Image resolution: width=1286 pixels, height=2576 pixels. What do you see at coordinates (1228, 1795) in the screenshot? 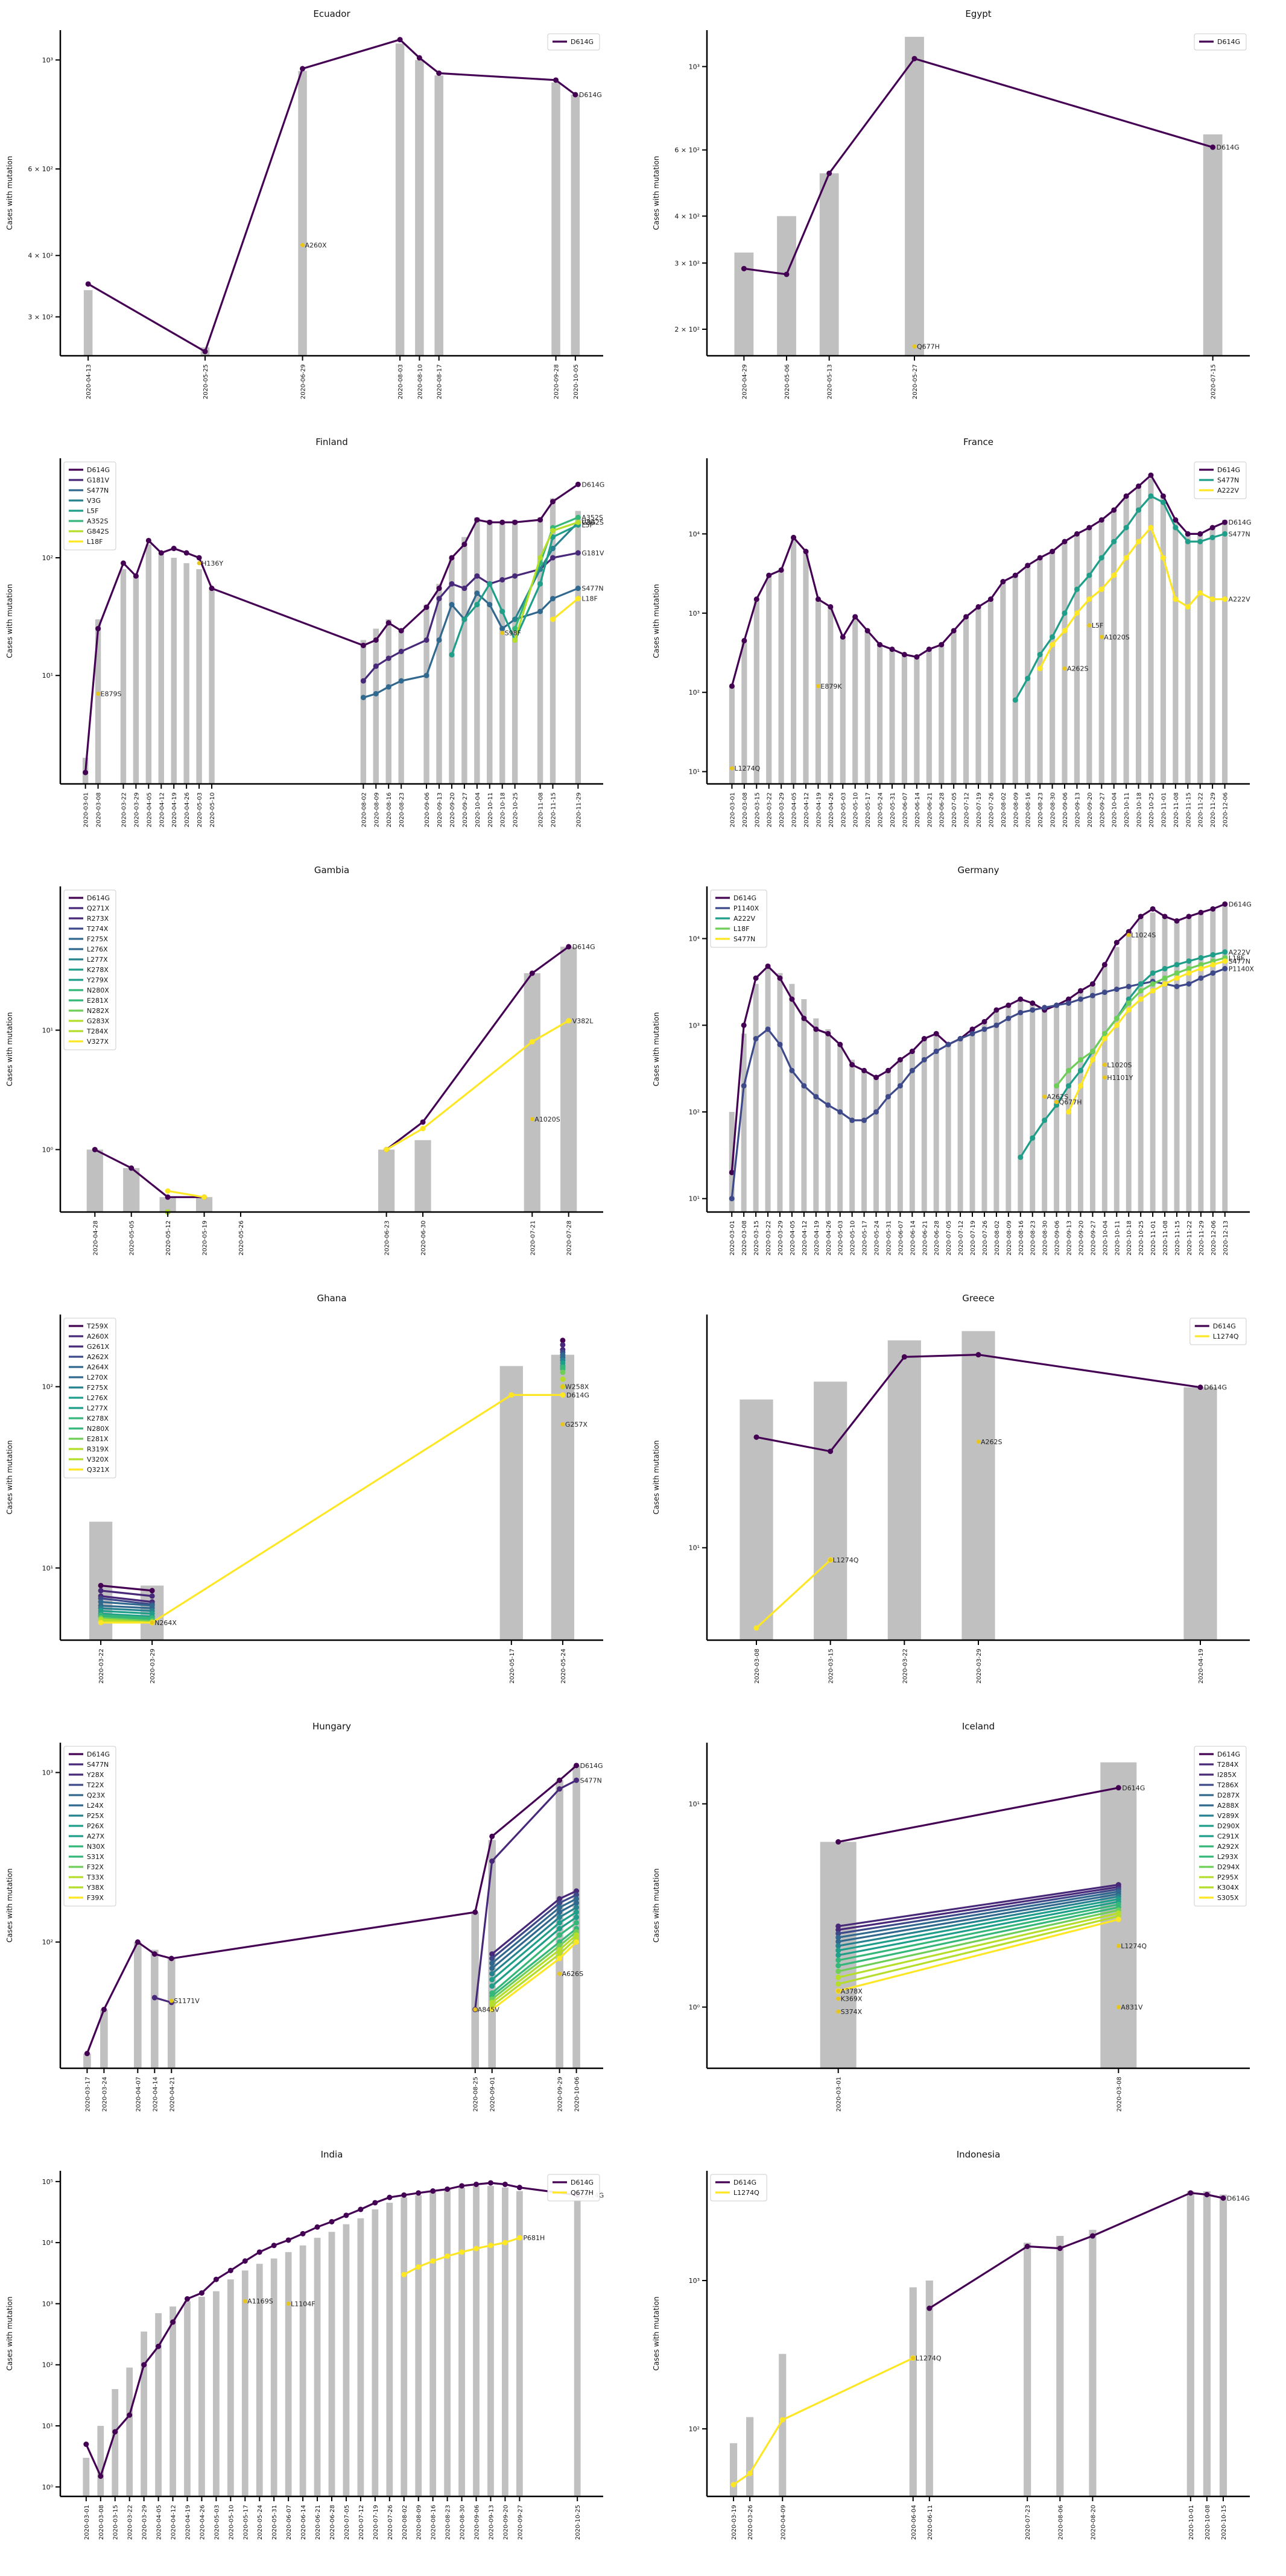
I see `legend-entry: D287X` at bounding box center [1228, 1795].